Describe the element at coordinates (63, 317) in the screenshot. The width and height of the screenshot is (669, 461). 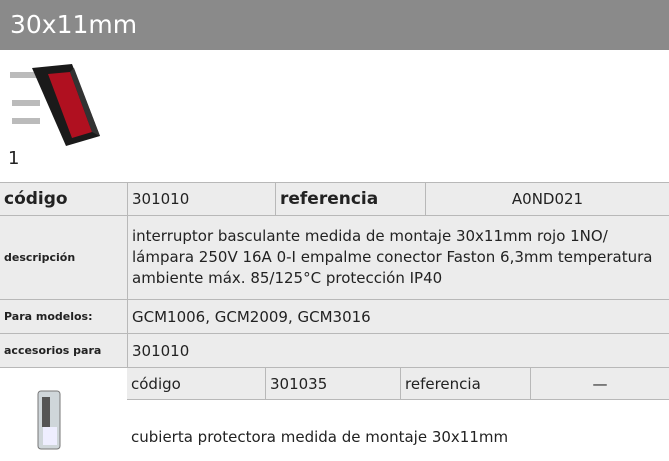
I see `models-label: Para modelos:` at that location.